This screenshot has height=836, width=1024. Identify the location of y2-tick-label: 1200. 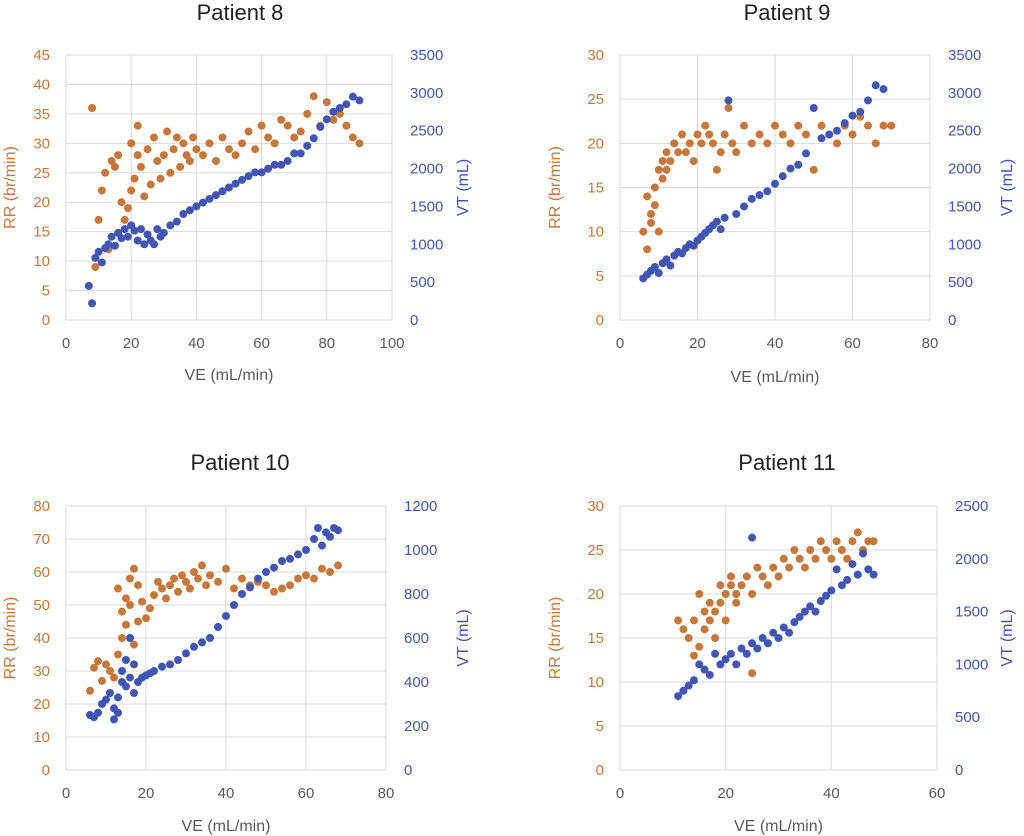
(420, 506).